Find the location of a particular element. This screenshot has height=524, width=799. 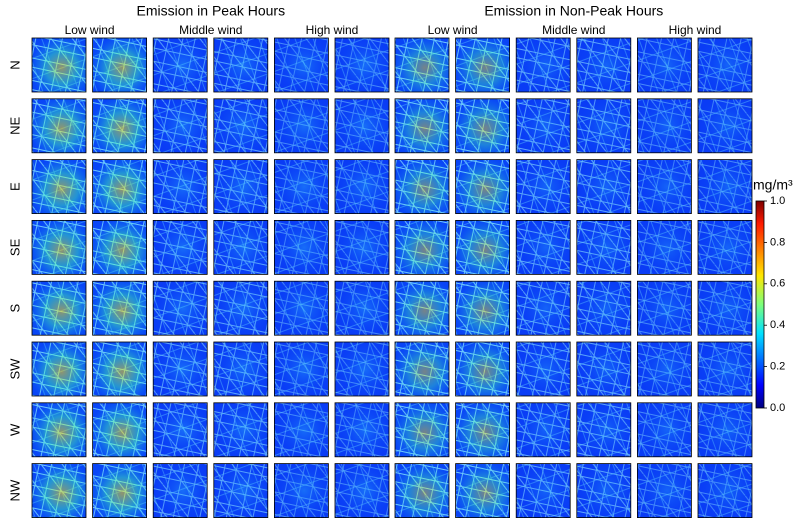

group-title: Emission in Peak Hours is located at coordinates (210, 11).